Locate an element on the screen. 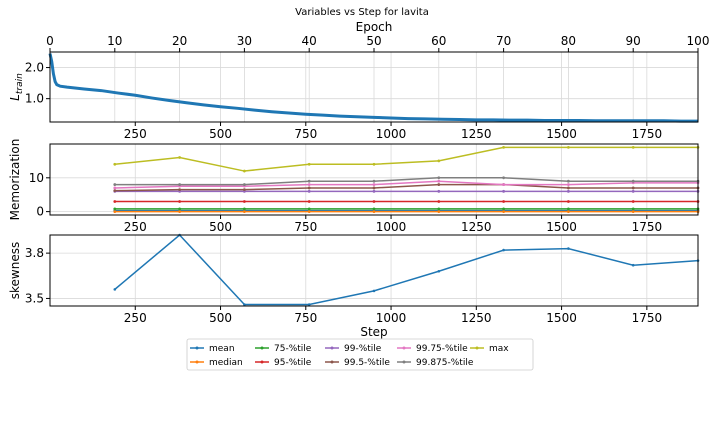  legend-marker-p99 is located at coordinates (332, 348).